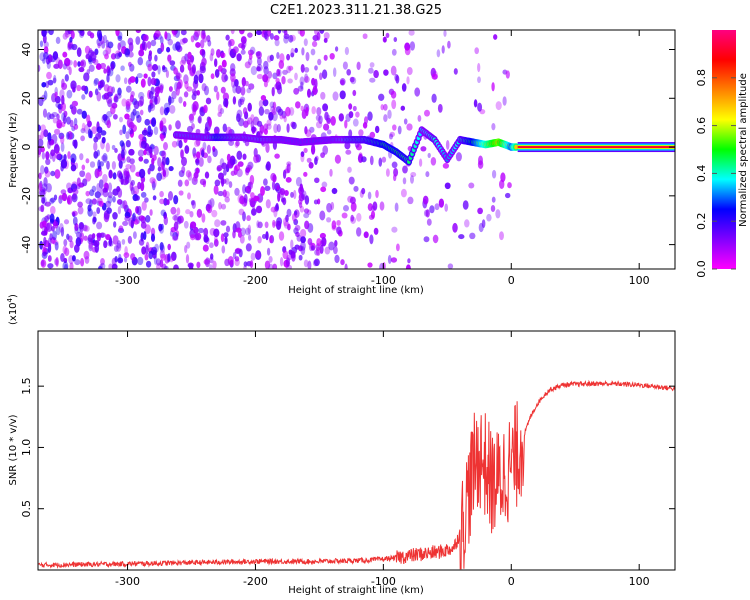 This screenshot has height=600, width=750. What do you see at coordinates (13, 150) in the screenshot?
I see `spectrogram-y-axis-label: Frequency (Hz)` at bounding box center [13, 150].